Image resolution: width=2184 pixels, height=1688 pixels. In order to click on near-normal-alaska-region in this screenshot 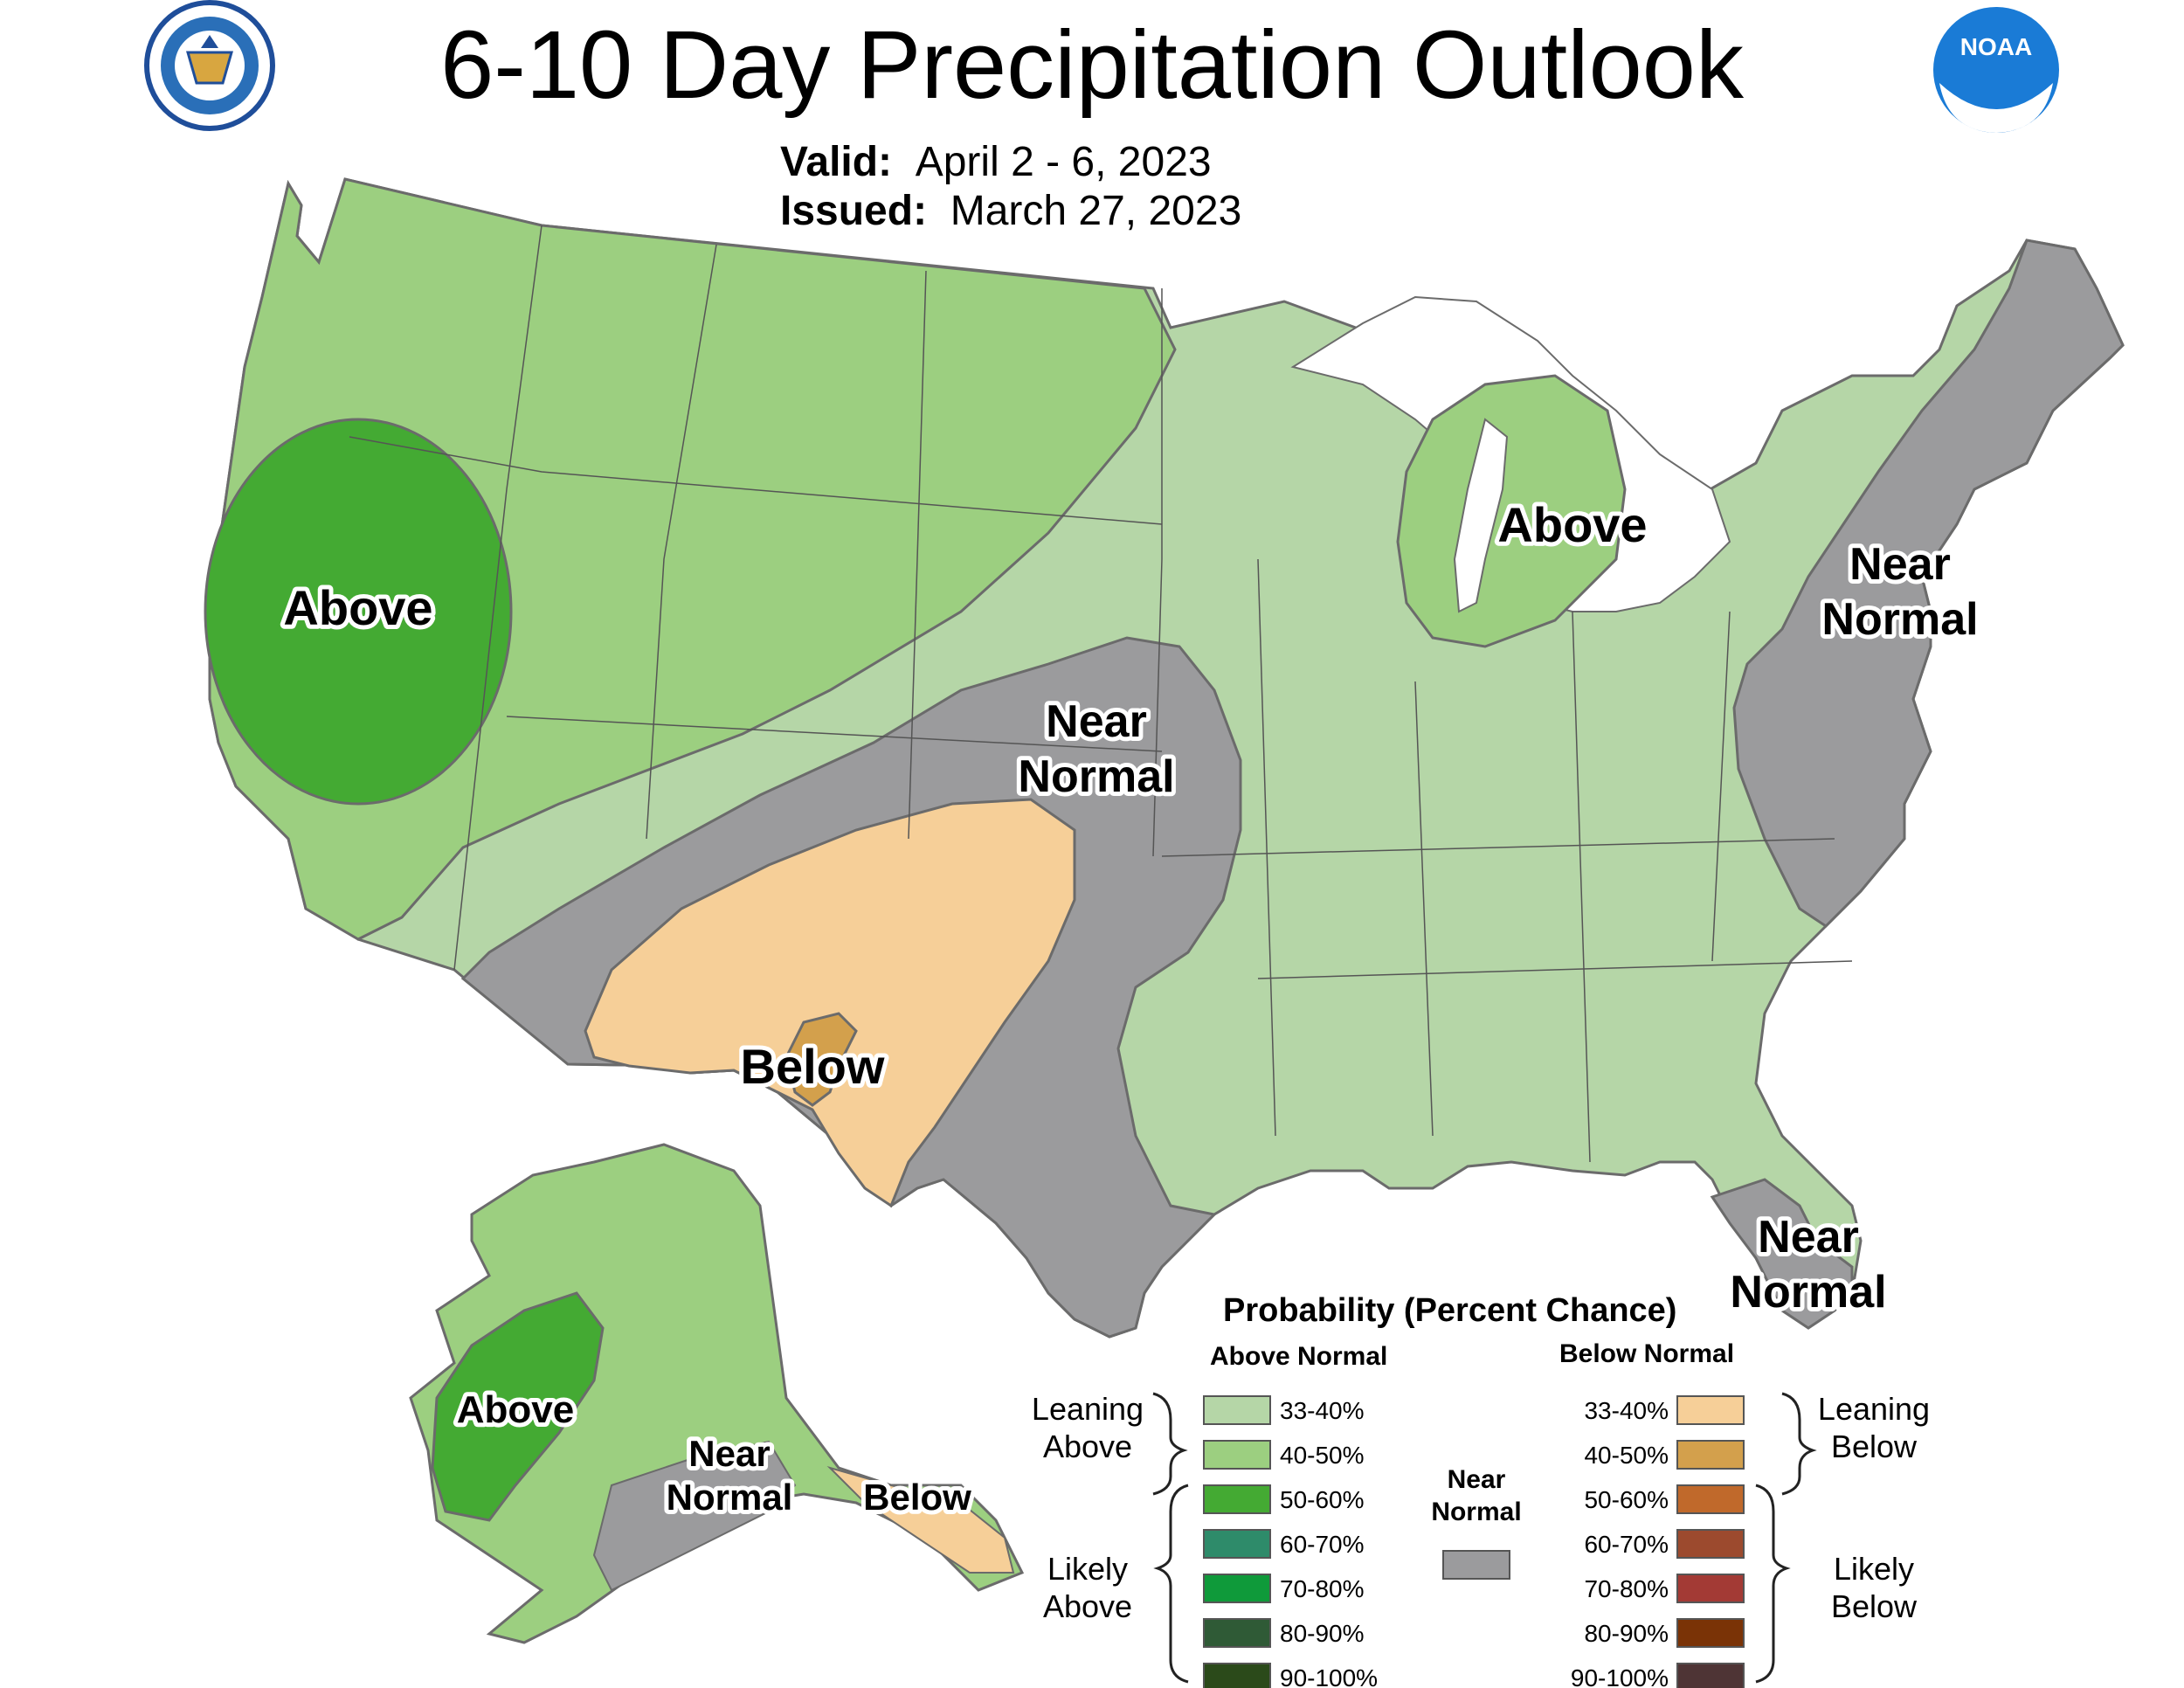, I will do `click(694, 1516)`.